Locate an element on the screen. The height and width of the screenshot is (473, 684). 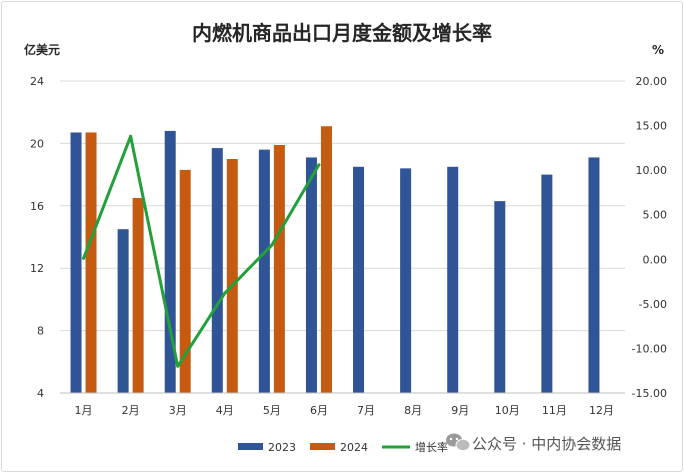
x-tick-label: 3月 is located at coordinates (178, 410).